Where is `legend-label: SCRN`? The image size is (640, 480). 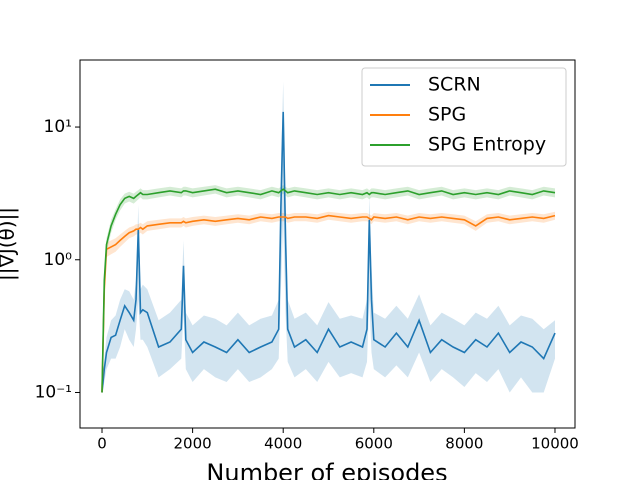 legend-label: SCRN is located at coordinates (454, 85).